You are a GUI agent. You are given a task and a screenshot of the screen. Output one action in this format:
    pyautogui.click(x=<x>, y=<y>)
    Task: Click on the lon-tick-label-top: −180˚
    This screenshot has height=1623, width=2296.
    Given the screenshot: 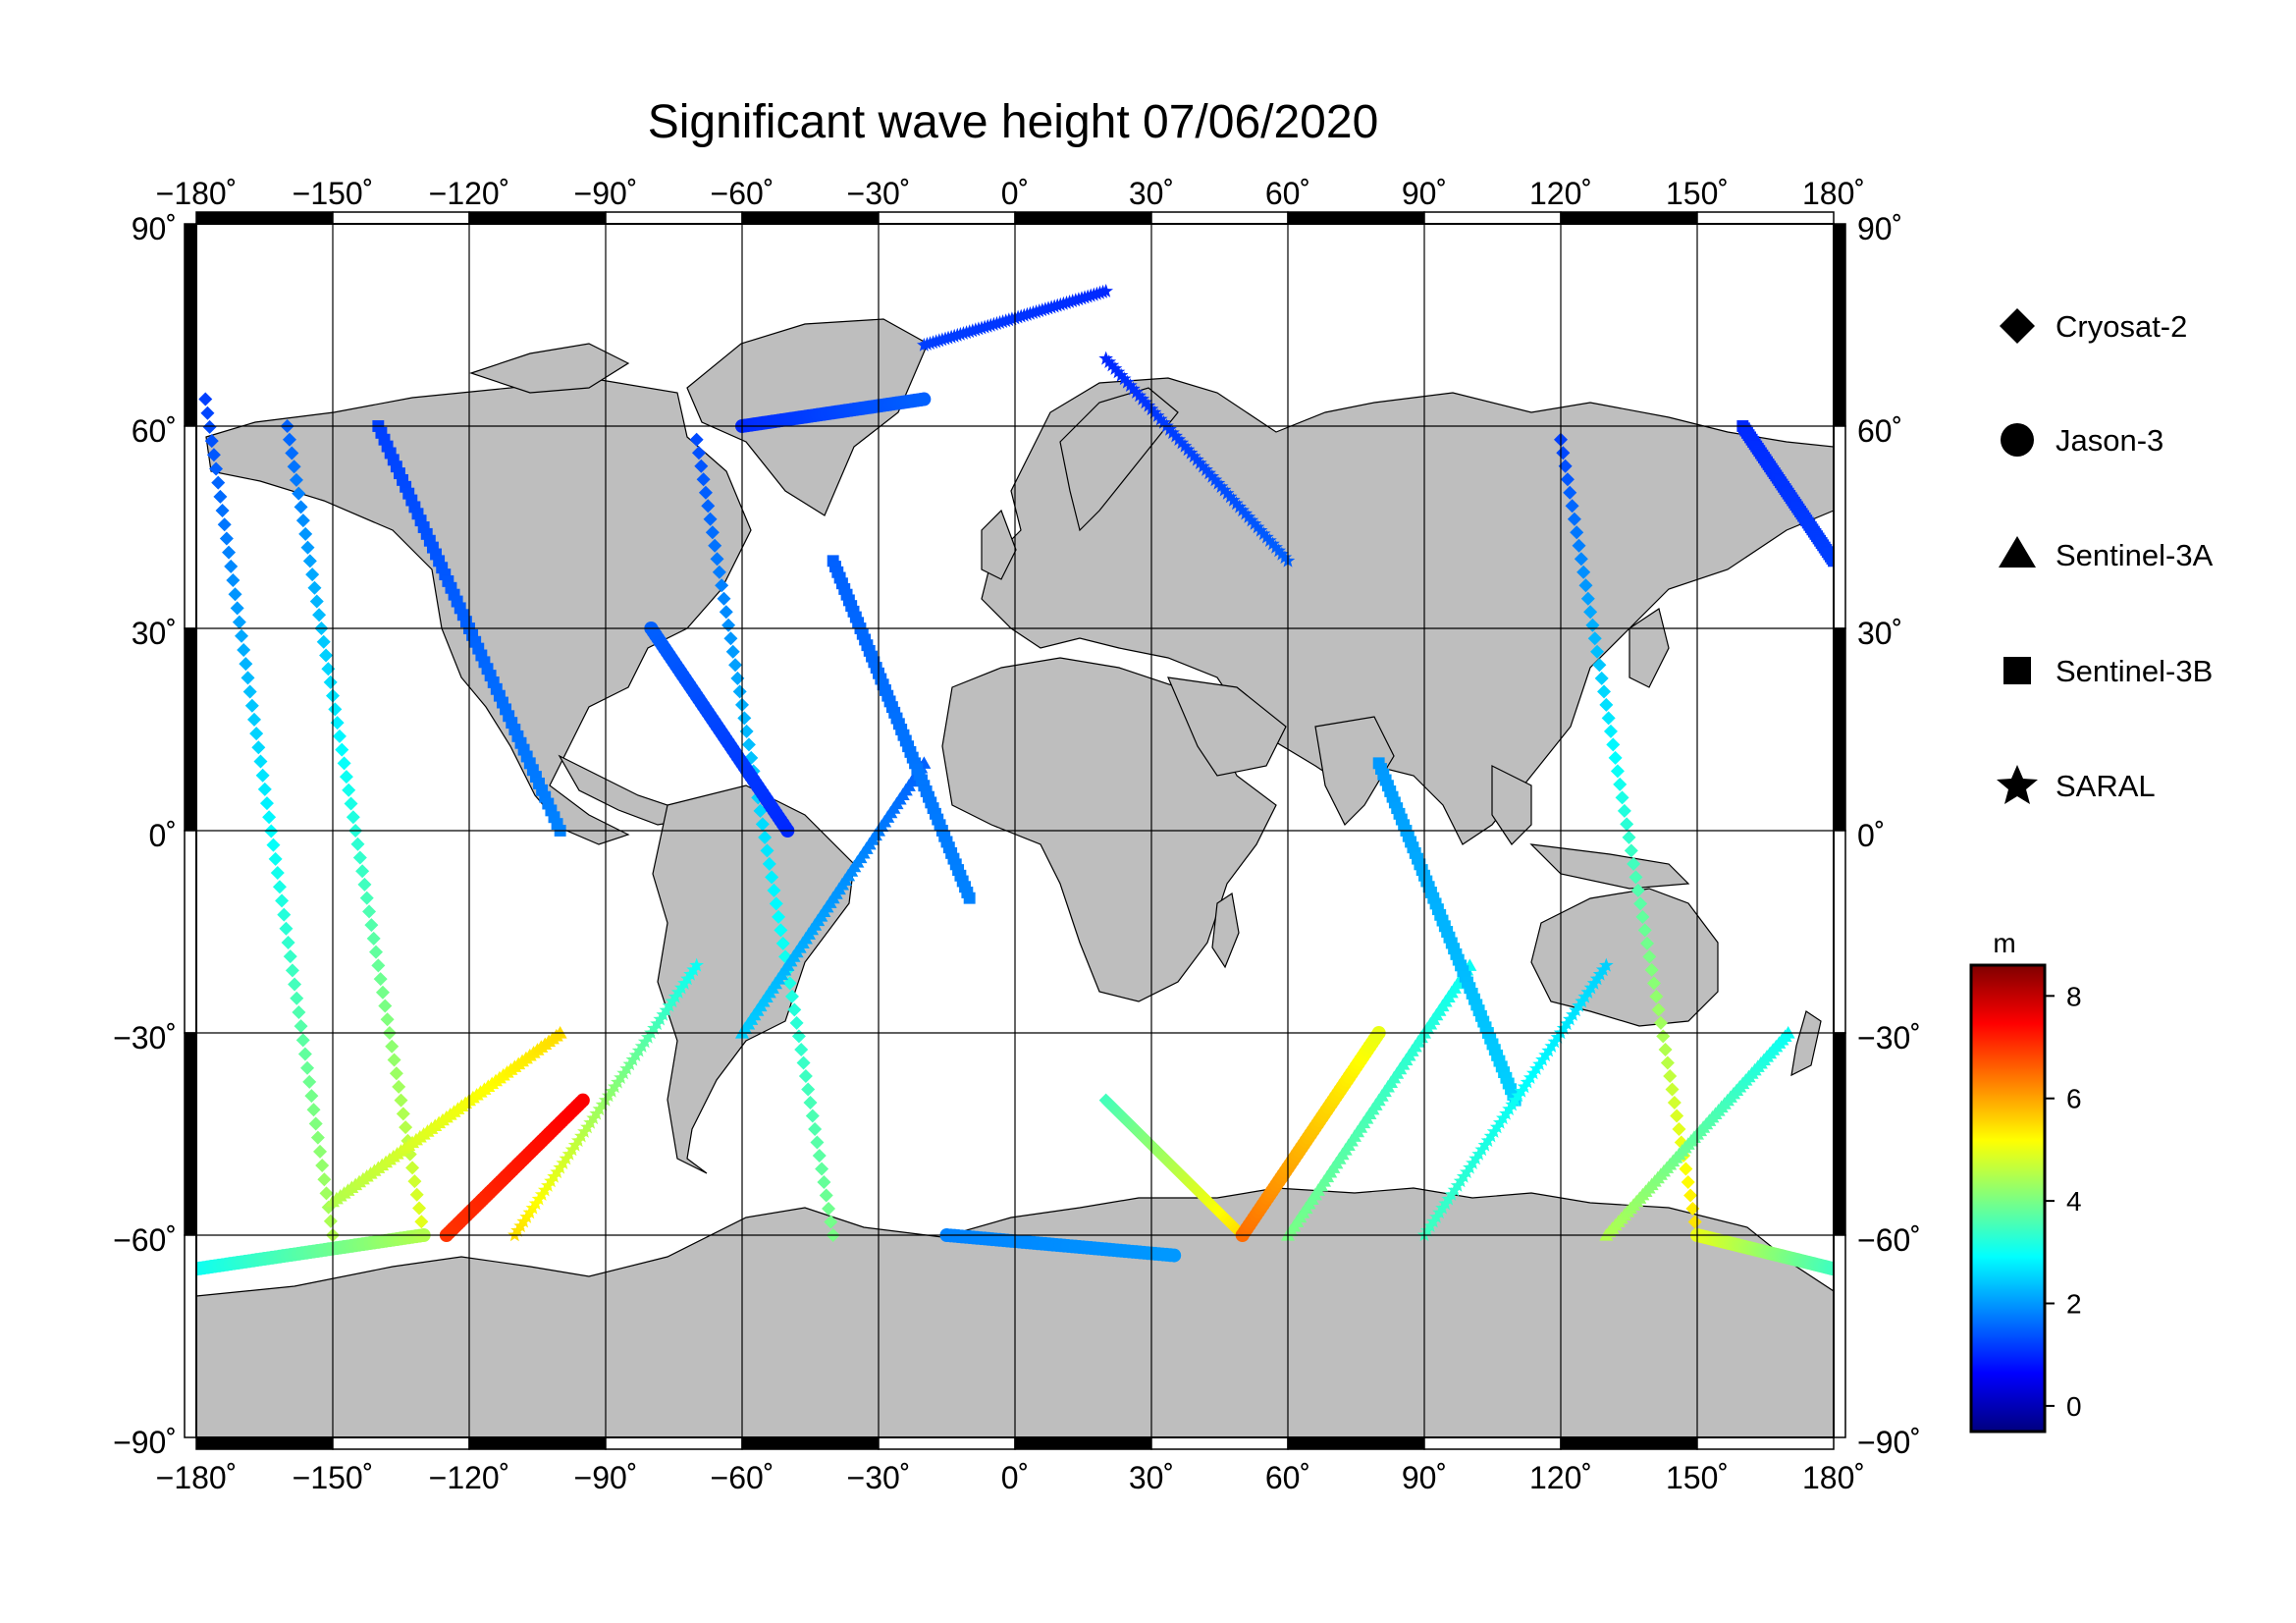 What is the action you would take?
    pyautogui.click(x=197, y=194)
    